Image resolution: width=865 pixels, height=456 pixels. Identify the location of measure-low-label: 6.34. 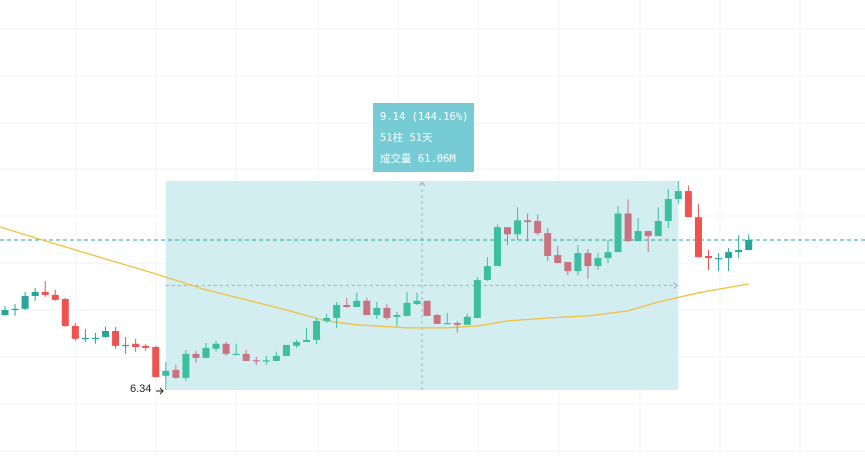
(141, 389).